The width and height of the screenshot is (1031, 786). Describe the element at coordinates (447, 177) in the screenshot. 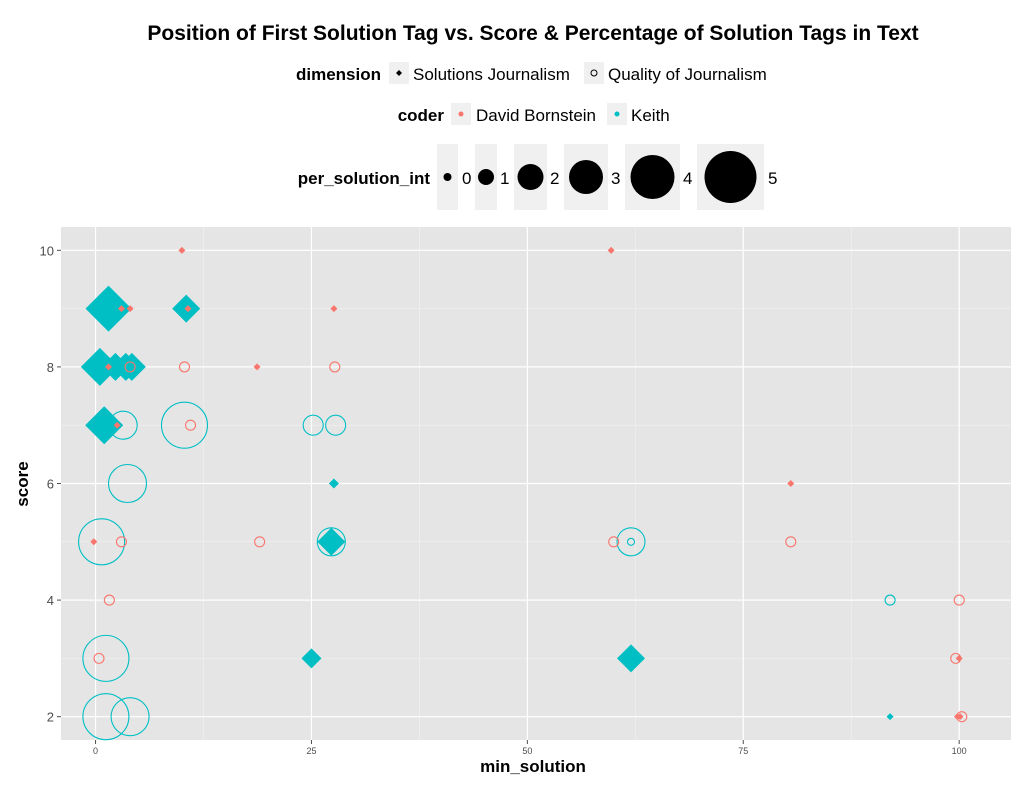

I see `legend-size-0-icon` at that location.